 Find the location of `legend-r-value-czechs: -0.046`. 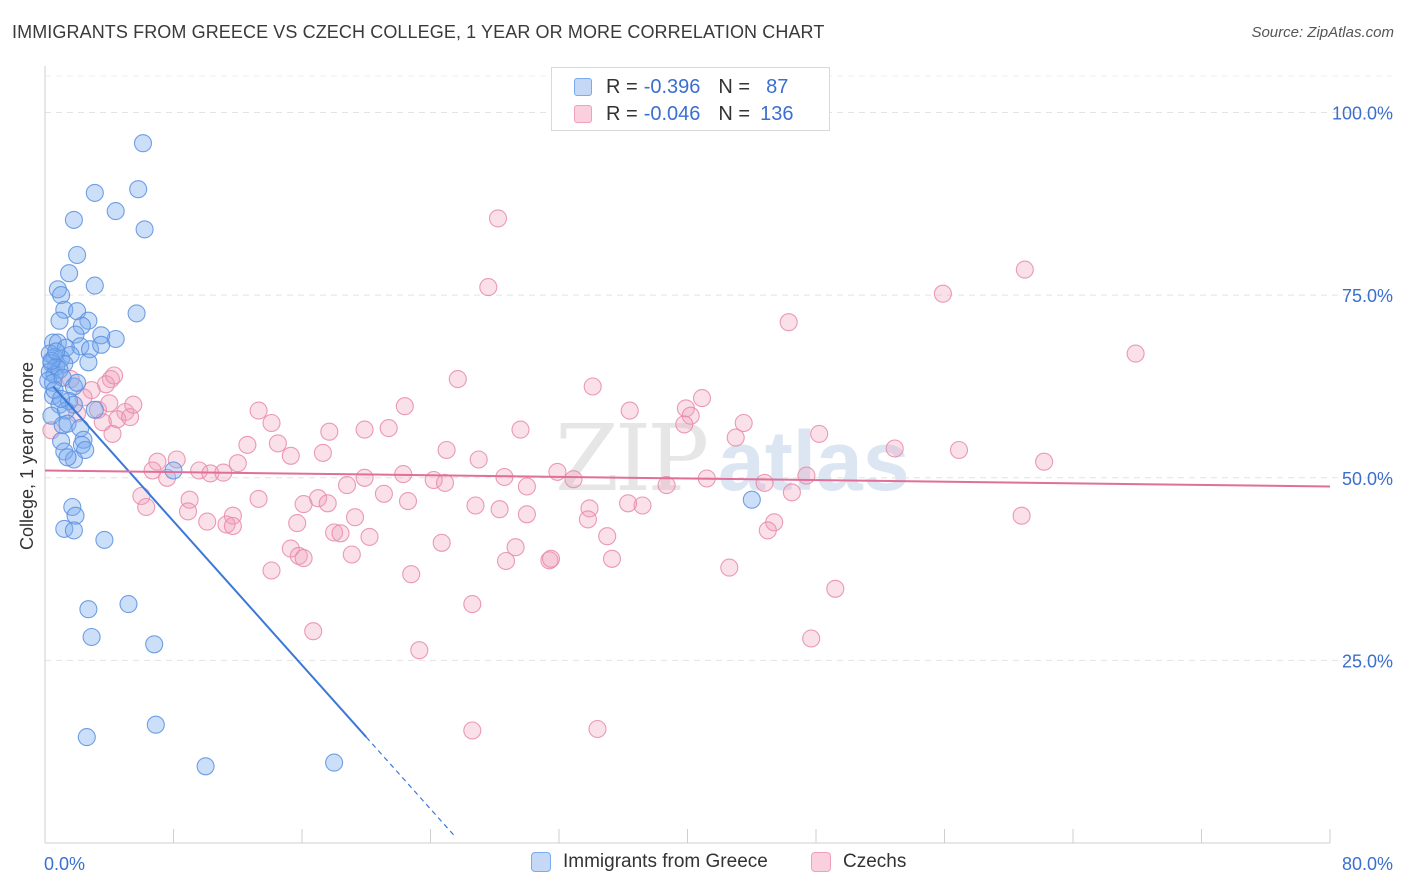

legend-r-value-czechs: -0.046 is located at coordinates (672, 113).